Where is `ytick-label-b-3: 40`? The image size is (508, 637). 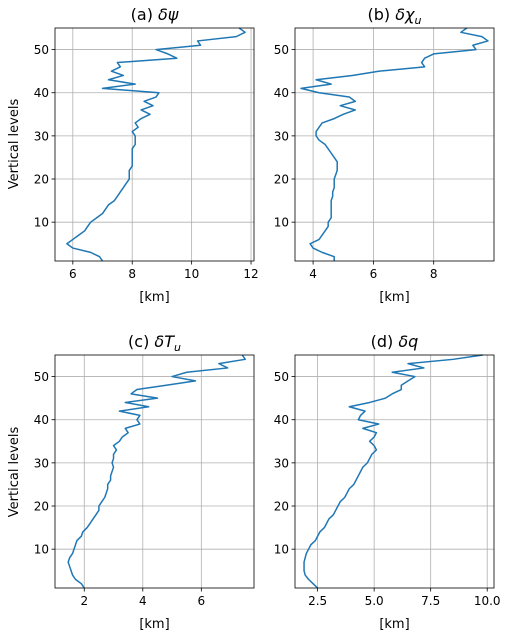
ytick-label-b-3: 40 is located at coordinates (281, 93).